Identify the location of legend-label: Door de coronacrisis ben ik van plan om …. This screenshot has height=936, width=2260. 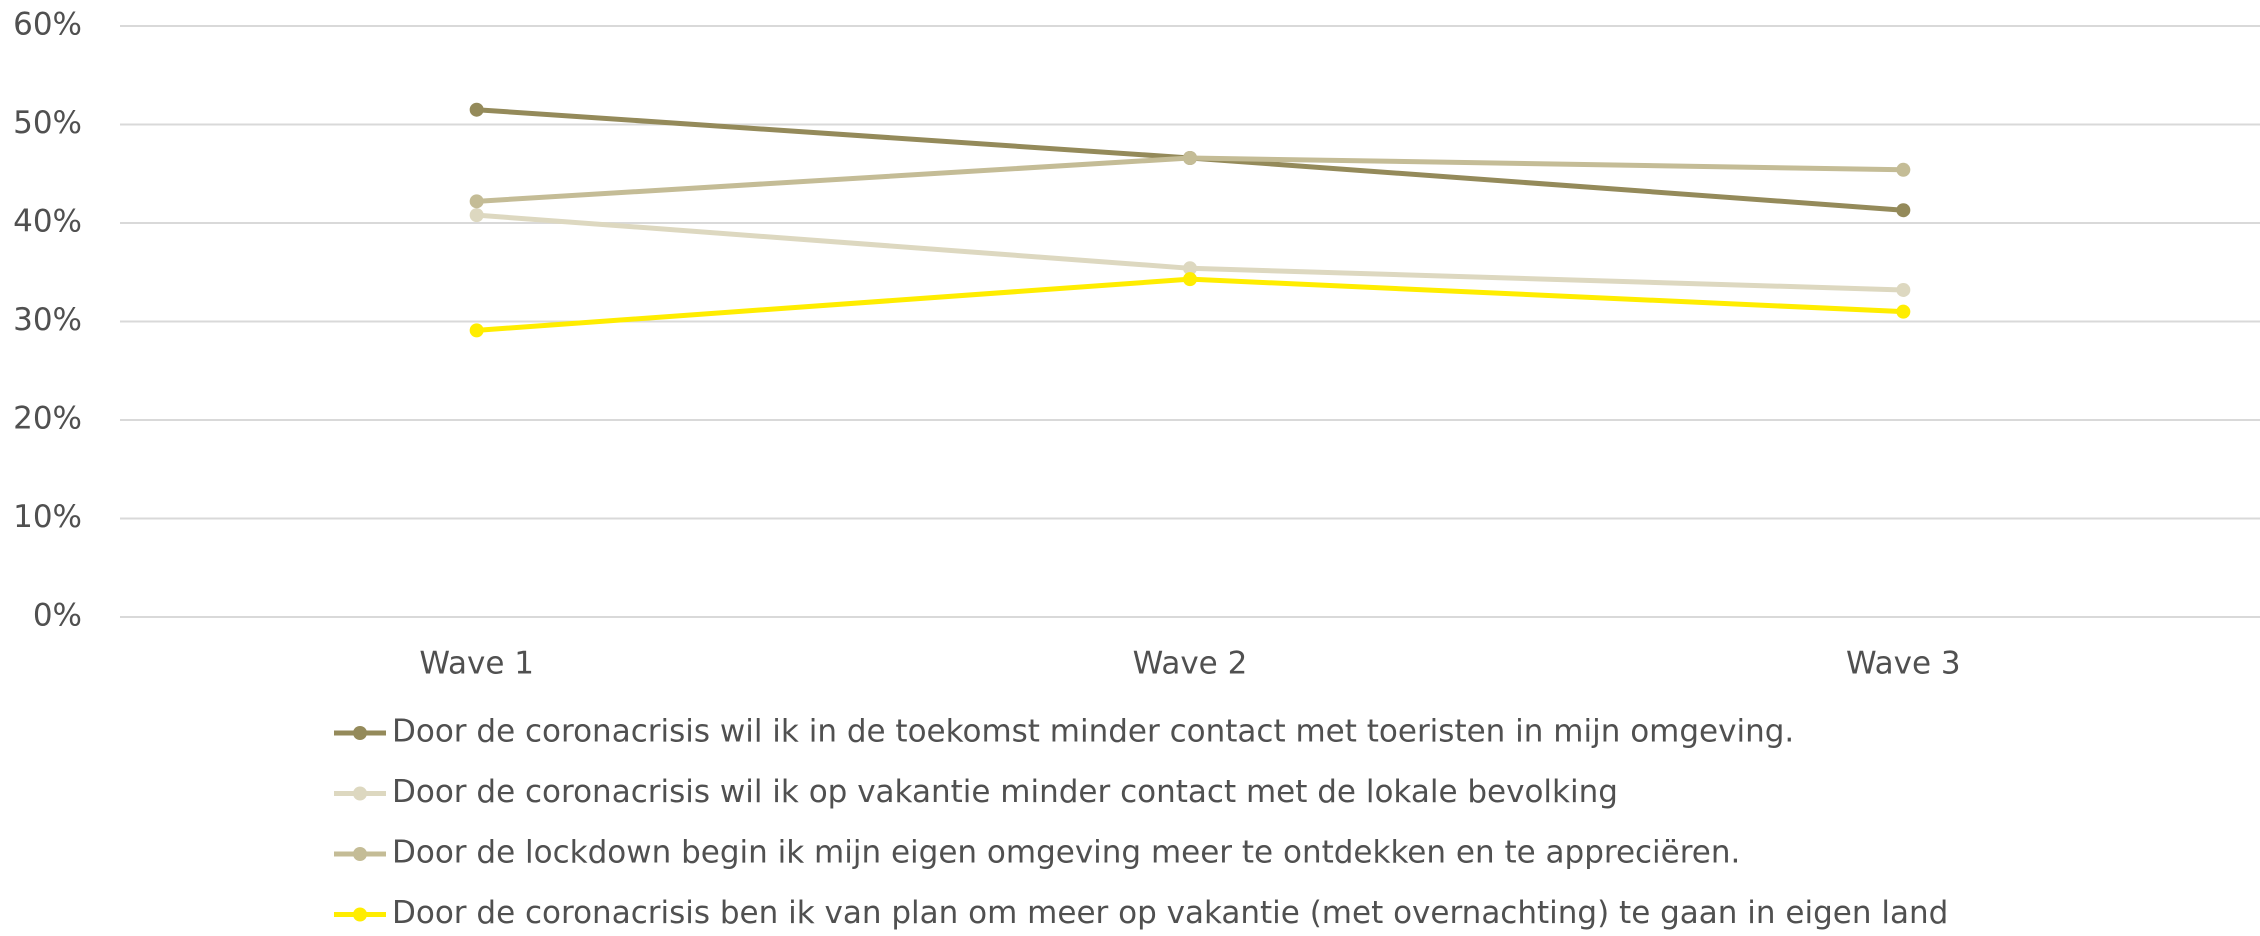
(1170, 913).